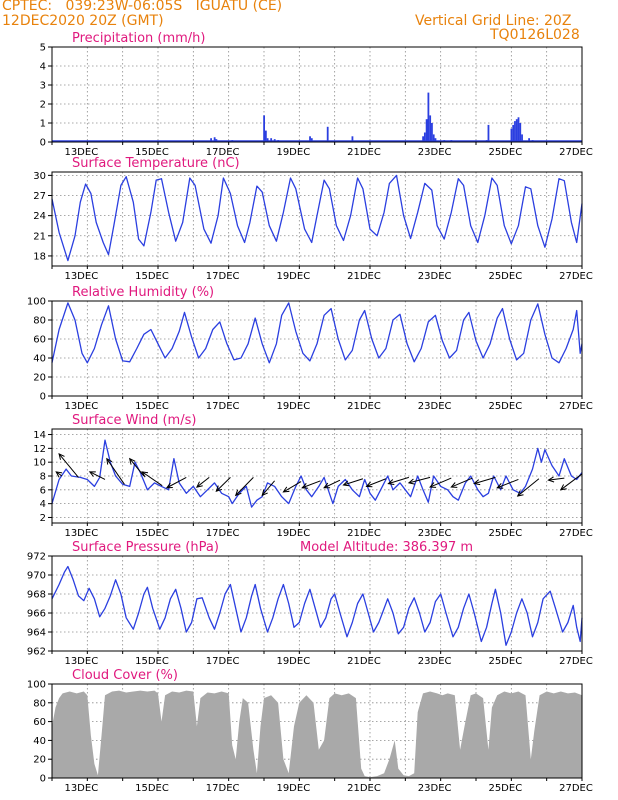 Image resolution: width=618 pixels, height=800 pixels. Describe the element at coordinates (36, 652) in the screenshot. I see `pressure-ytick-label: 962` at that location.